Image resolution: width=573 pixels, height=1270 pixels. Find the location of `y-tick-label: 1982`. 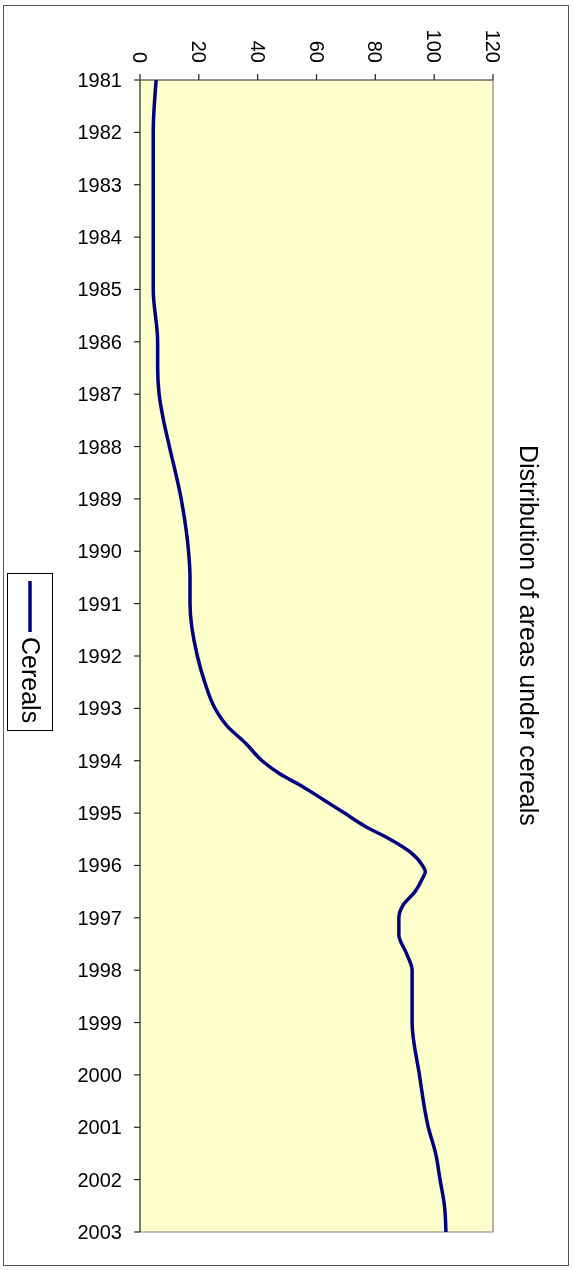

y-tick-label: 1982 is located at coordinates (99, 132).